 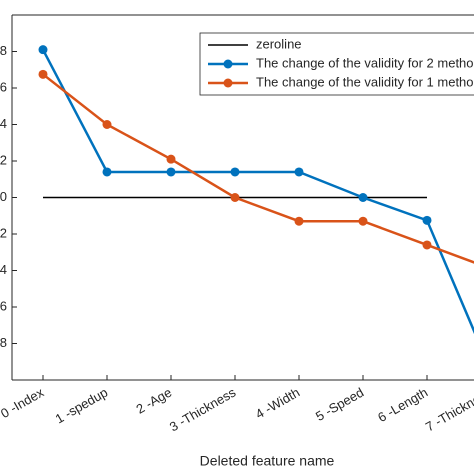 What do you see at coordinates (365, 81) in the screenshot?
I see `legend-label: The change of the validity for 1 method` at bounding box center [365, 81].